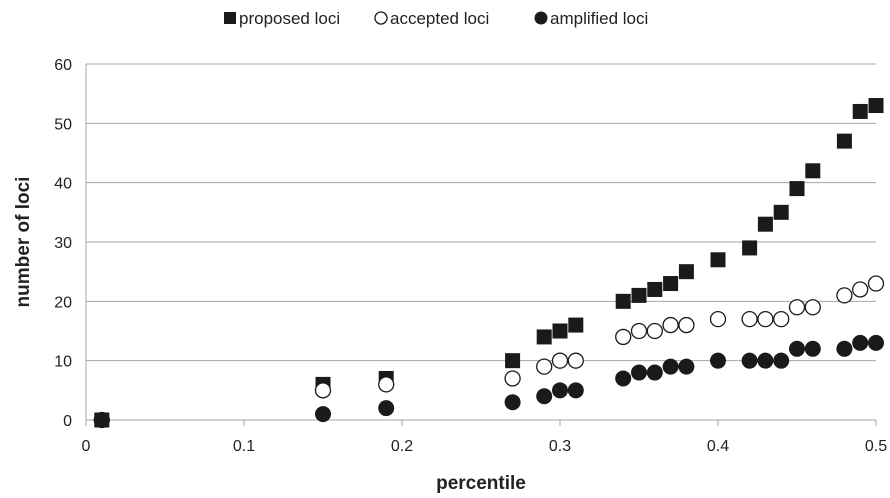 This screenshot has height=498, width=890. Describe the element at coordinates (63, 124) in the screenshot. I see `y-tick-label: 50` at that location.